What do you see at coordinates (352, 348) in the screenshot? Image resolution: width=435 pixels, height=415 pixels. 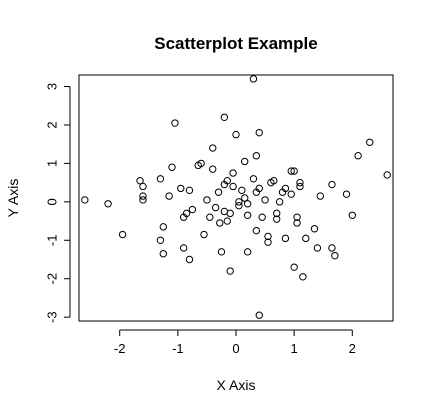 I see `x-tick-label: 2` at bounding box center [352, 348].